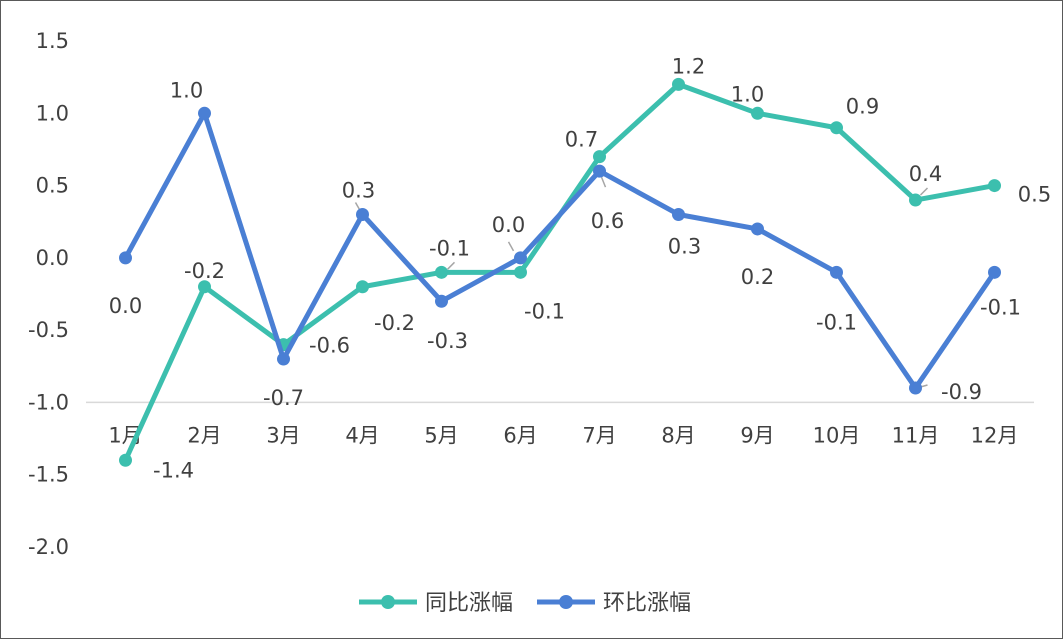 The width and height of the screenshot is (1063, 639). I want to click on y-tick-label: 1.0, so click(52, 113).